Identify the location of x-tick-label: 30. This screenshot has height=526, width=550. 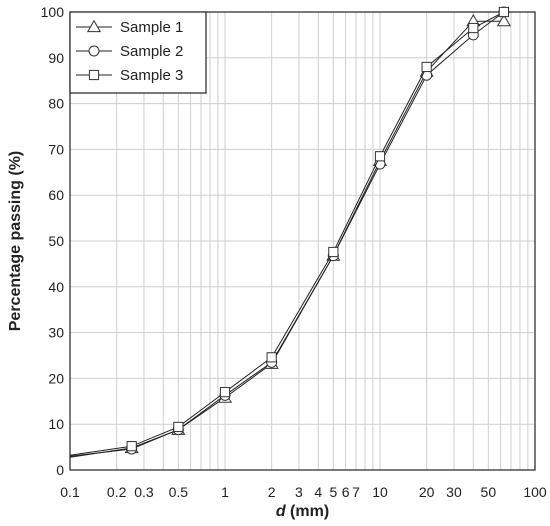
(454, 492).